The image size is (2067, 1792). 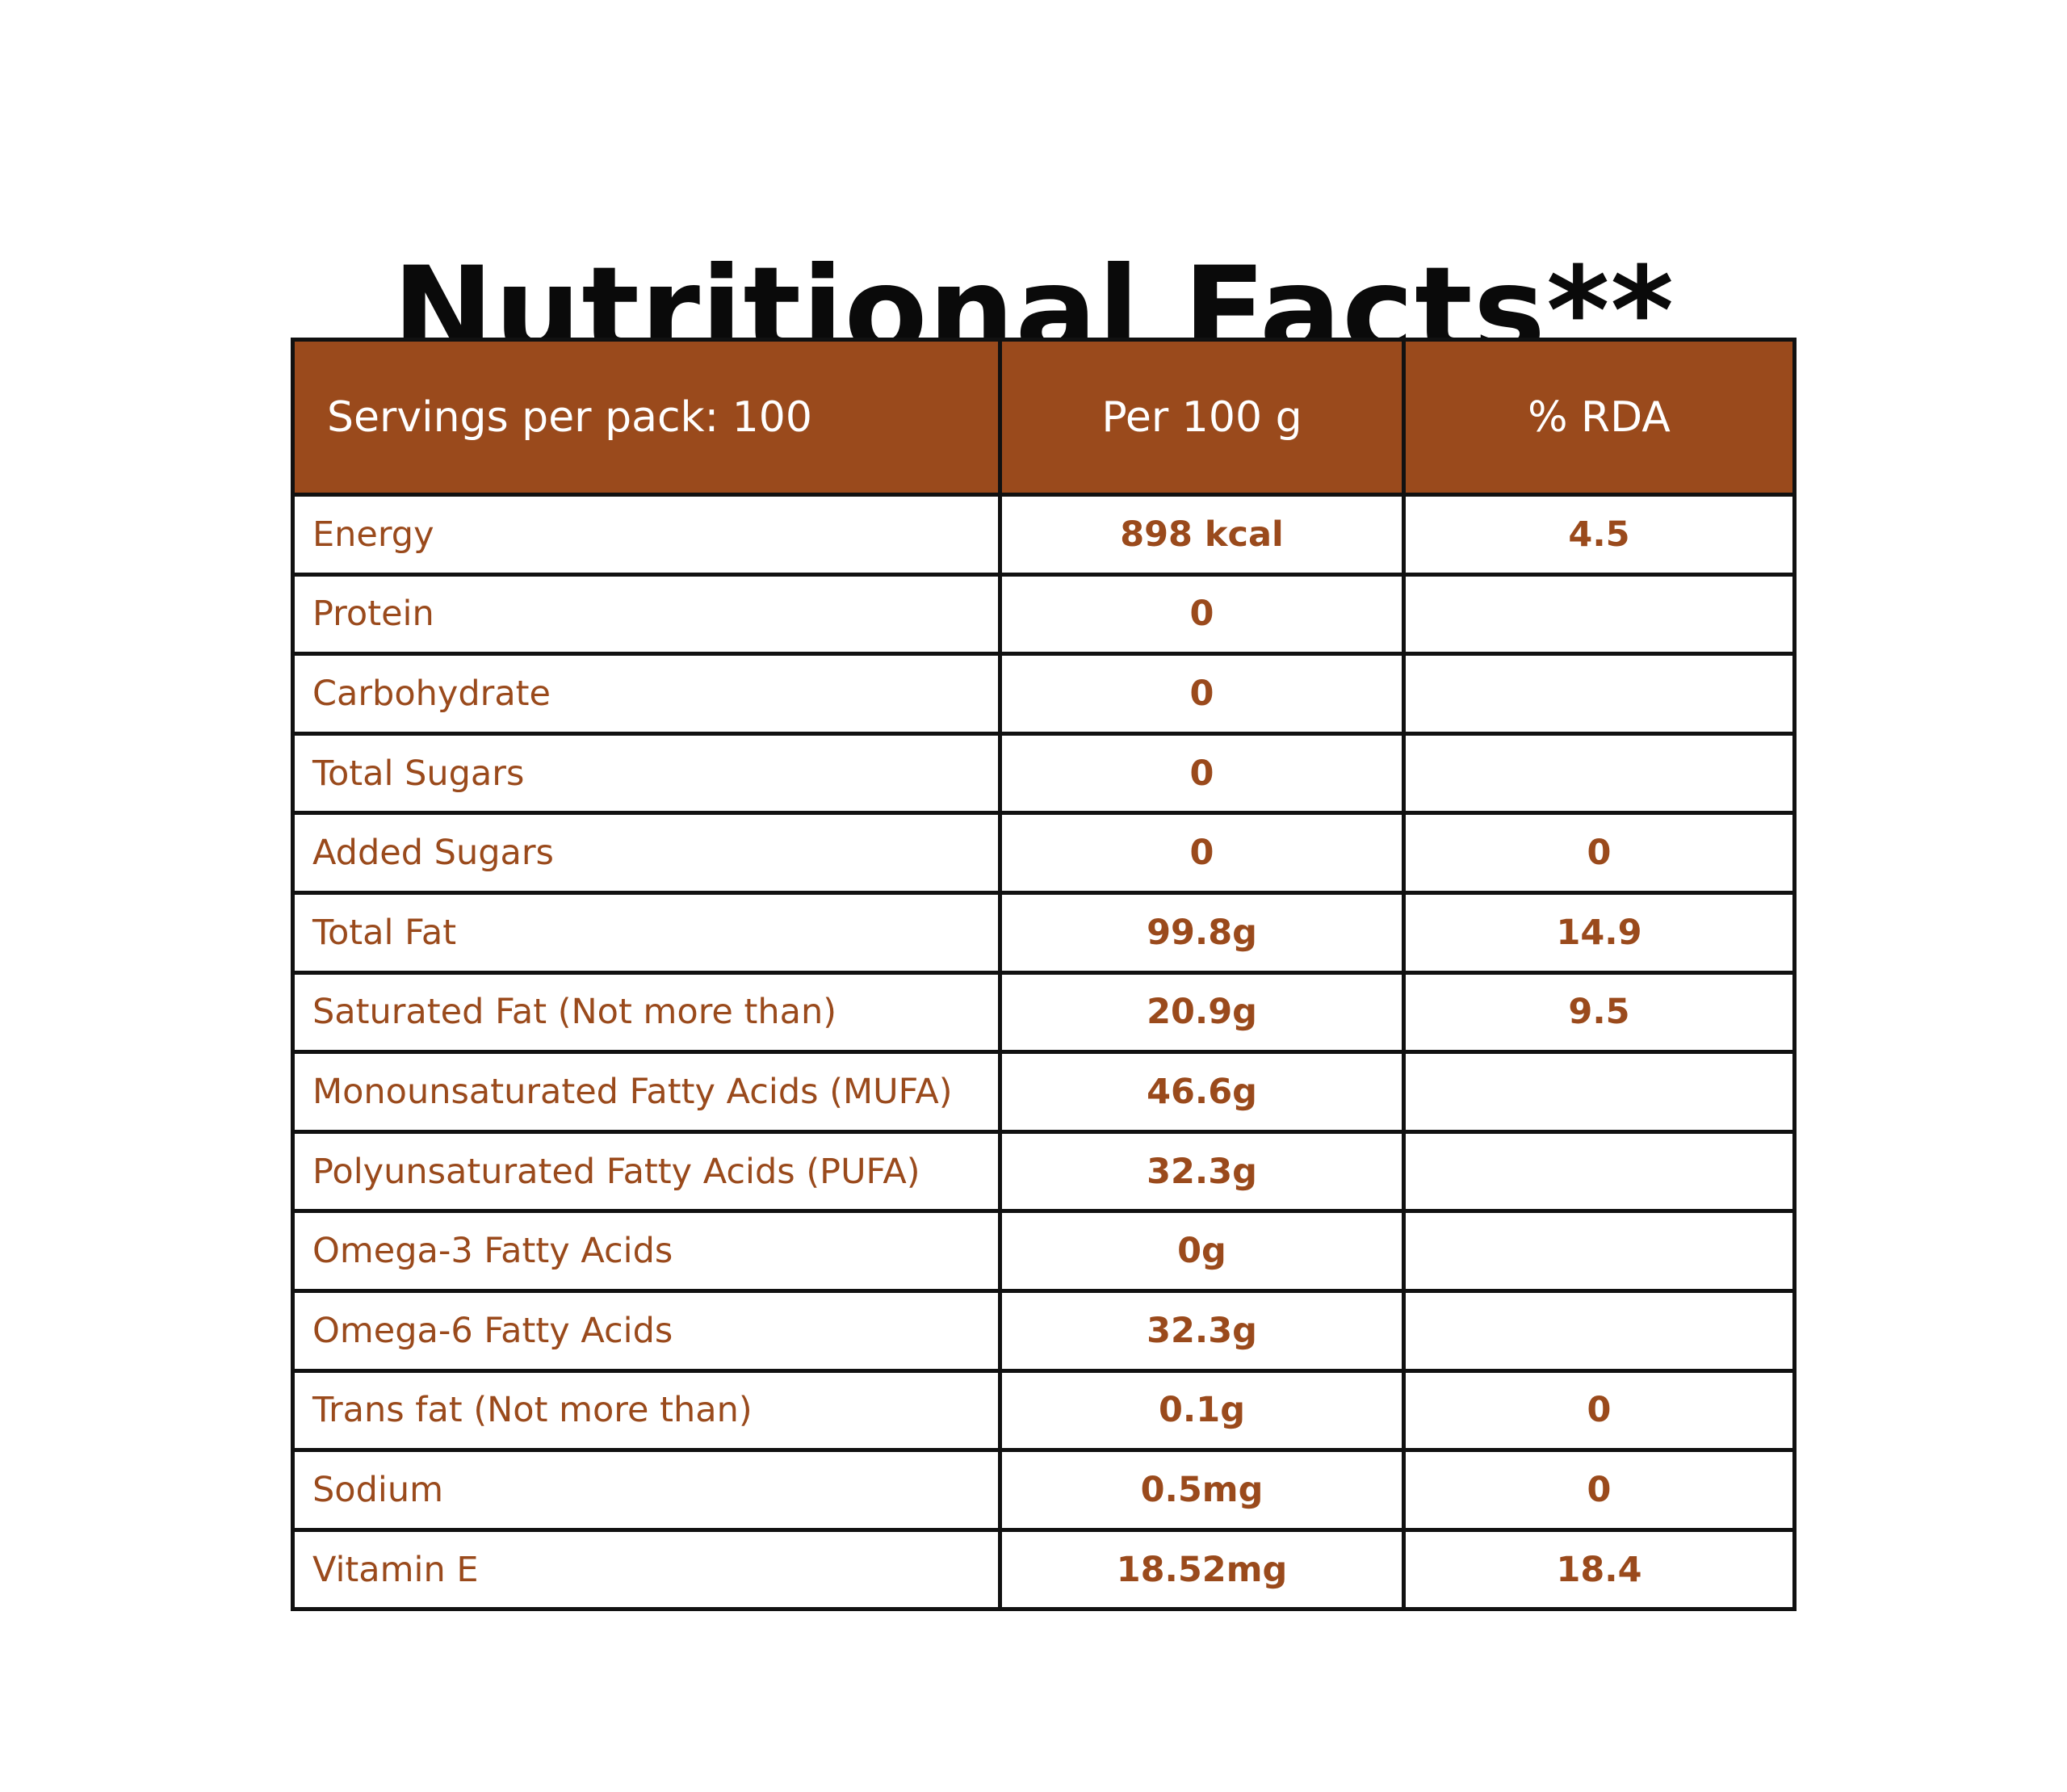 I want to click on table-row: Protein 0, so click(x=1044, y=614).